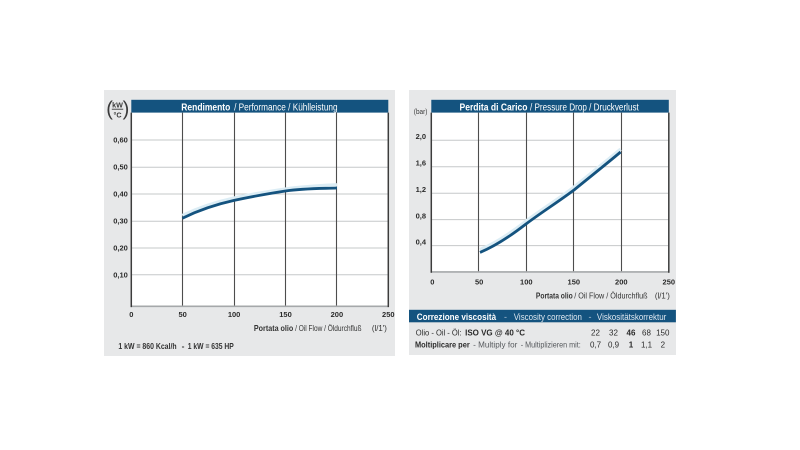  I want to click on svg-text: 1,1, so click(647, 345).